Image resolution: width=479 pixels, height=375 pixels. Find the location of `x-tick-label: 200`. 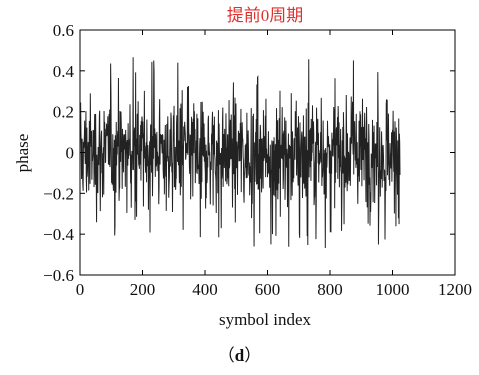

x-tick-label: 200 is located at coordinates (143, 289).